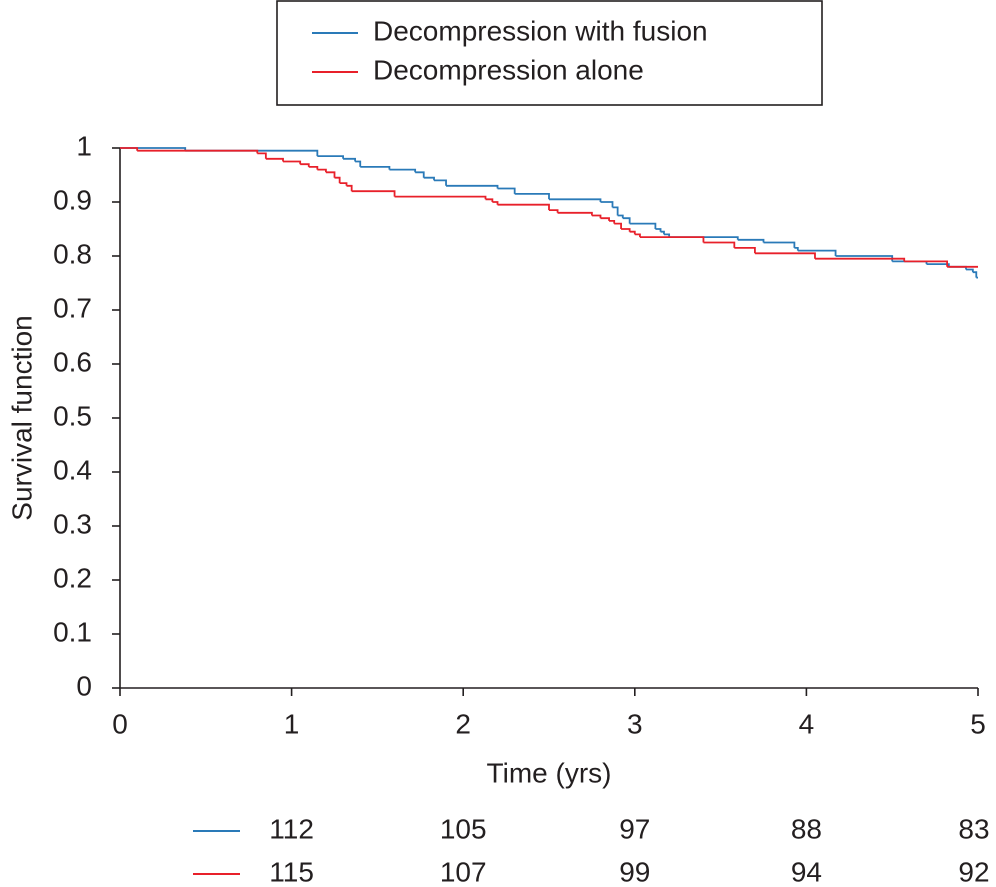 This screenshot has height=887, width=996. Describe the element at coordinates (291, 871) in the screenshot. I see `at-risk-count: 115` at that location.